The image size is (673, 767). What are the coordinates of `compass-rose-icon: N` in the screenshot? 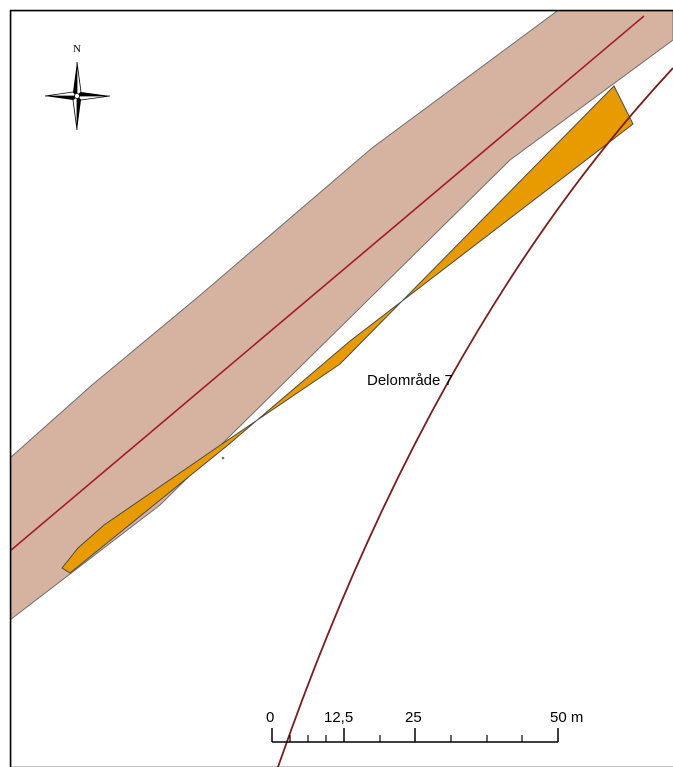 It's located at (77, 87).